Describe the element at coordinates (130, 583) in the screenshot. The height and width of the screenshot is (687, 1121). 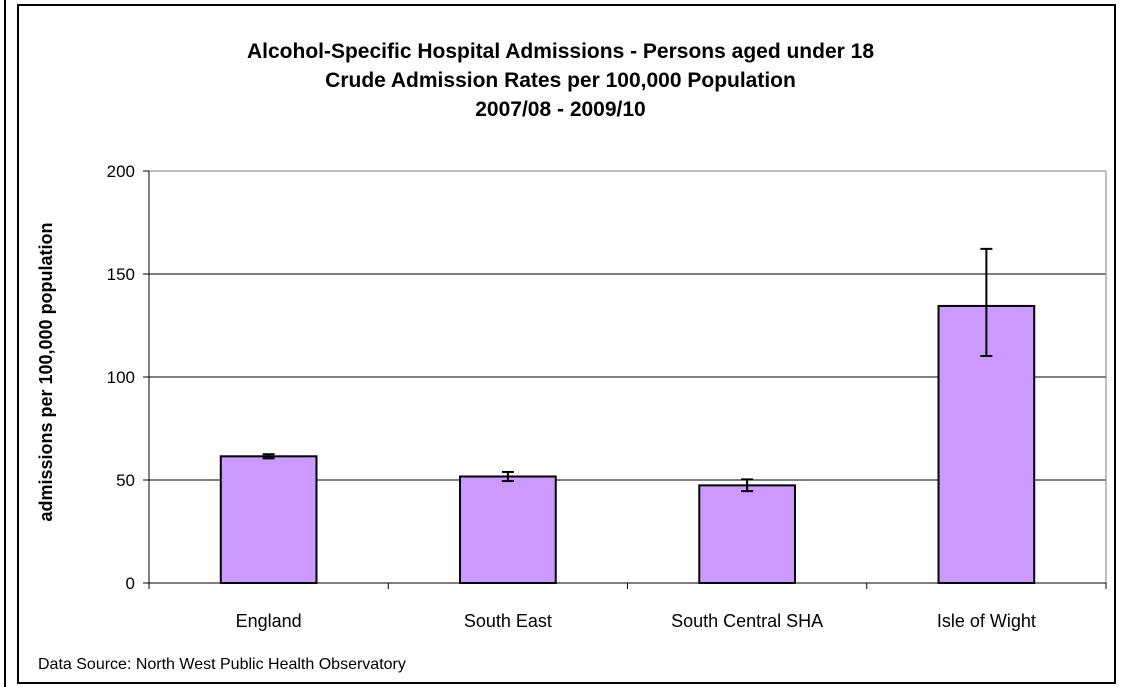
I see `y-tick-label: 0` at that location.